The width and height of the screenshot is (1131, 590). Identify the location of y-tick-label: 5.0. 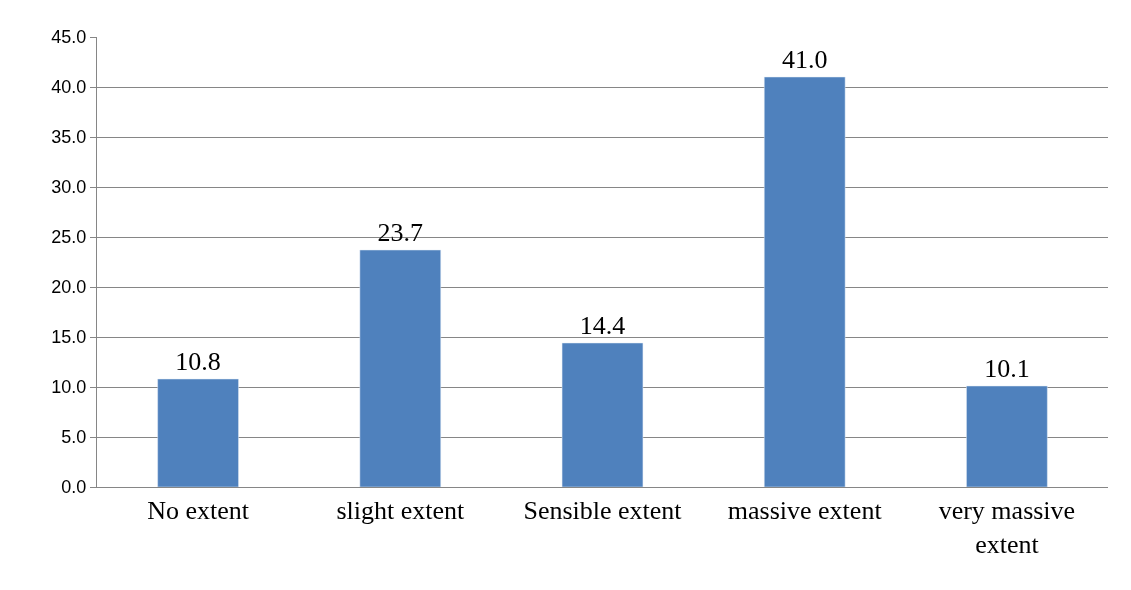
(74, 437).